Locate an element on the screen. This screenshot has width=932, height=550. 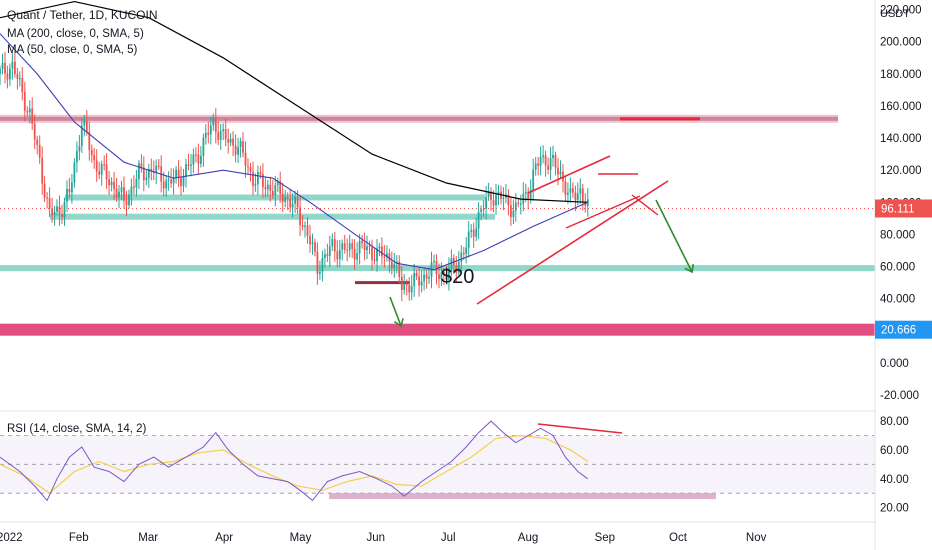
rising-channel-lower is located at coordinates (572, 242).